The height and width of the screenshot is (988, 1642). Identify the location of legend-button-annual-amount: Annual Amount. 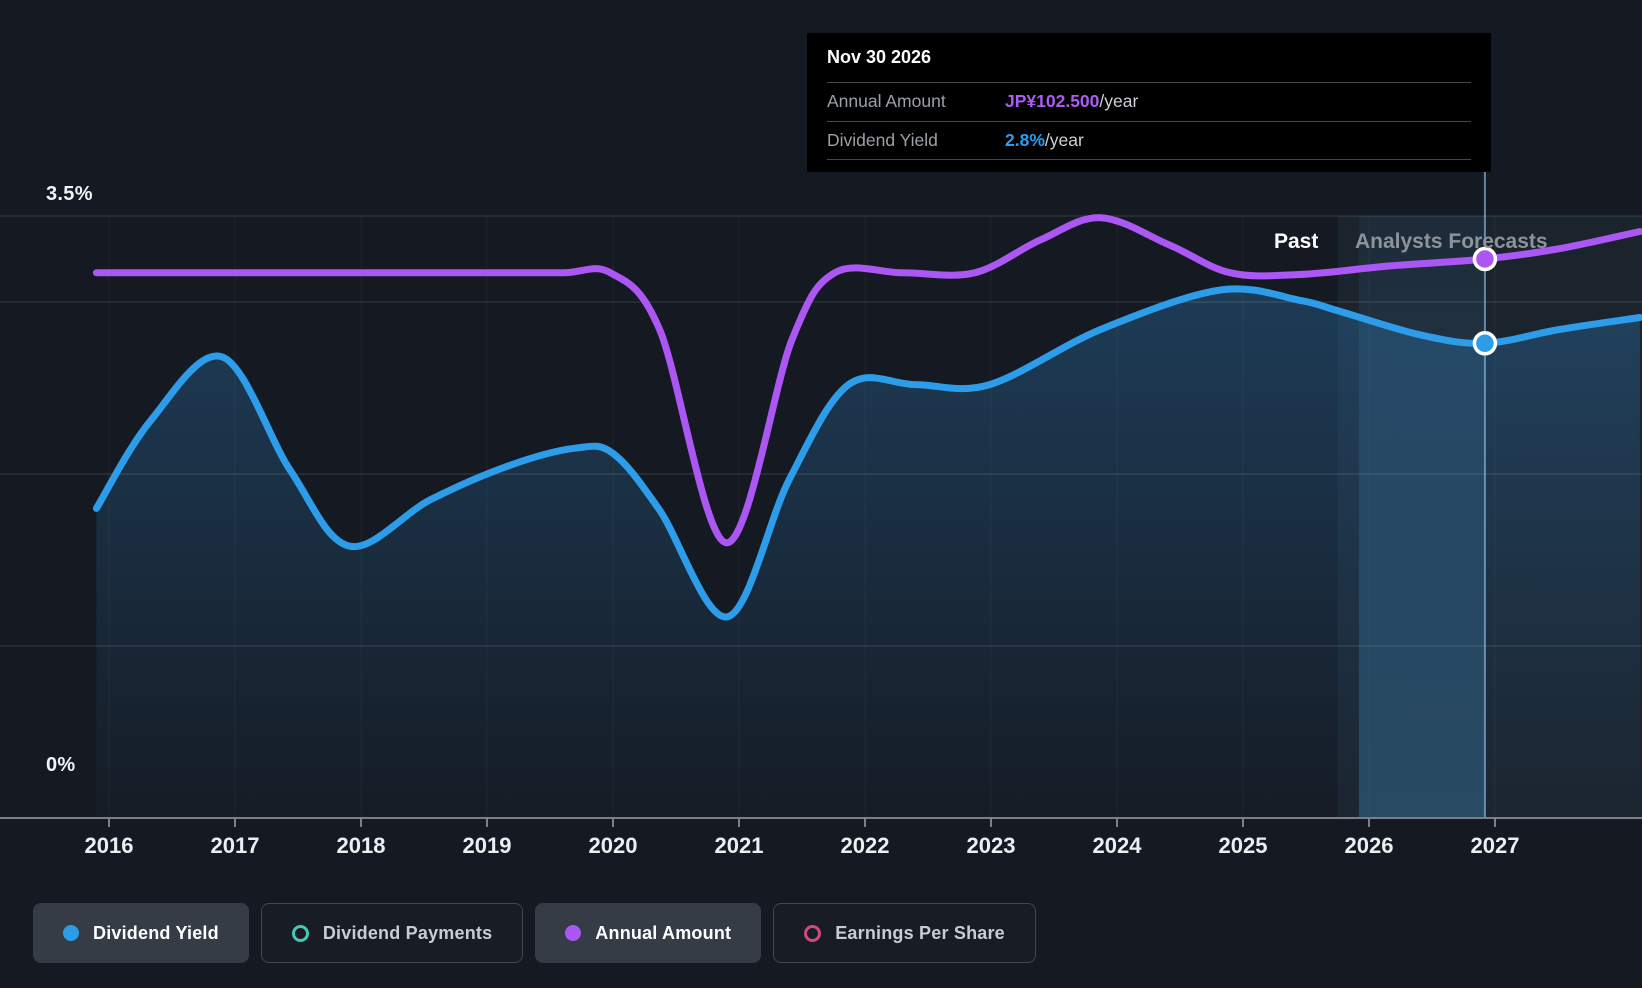
(648, 933).